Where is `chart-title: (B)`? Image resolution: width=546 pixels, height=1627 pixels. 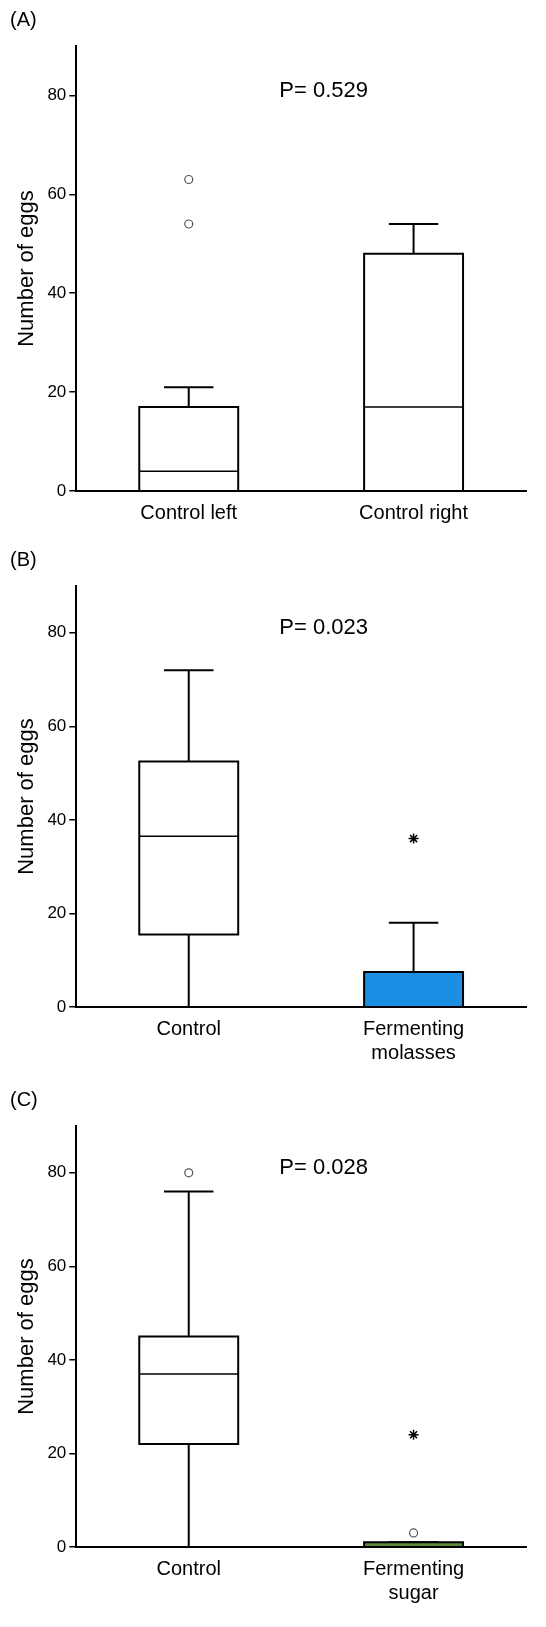 chart-title: (B) is located at coordinates (23, 558).